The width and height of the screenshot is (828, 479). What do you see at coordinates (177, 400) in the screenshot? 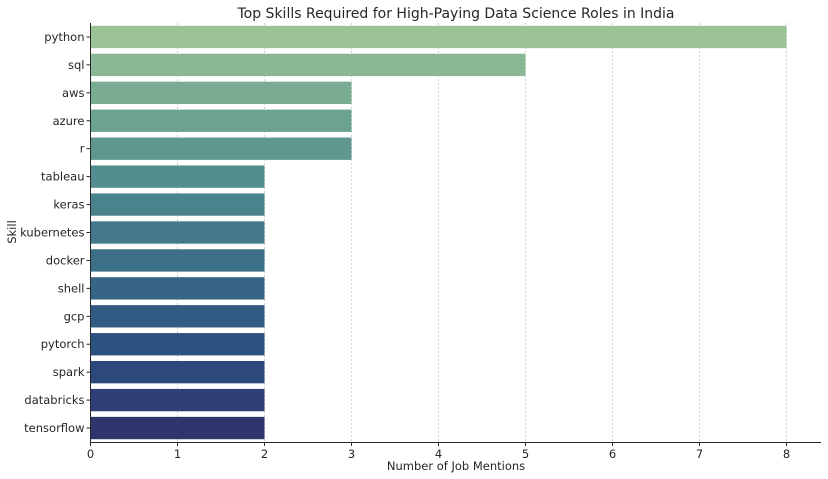
I see `bar-databricks` at bounding box center [177, 400].